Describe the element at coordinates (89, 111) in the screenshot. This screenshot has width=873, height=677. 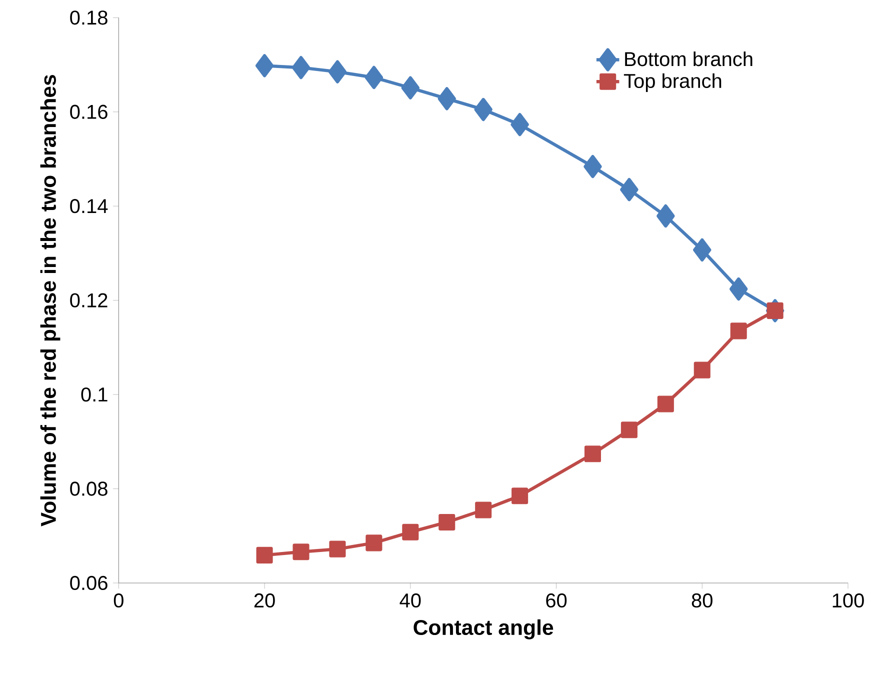
I see `y-tick-label: 0.16` at that location.